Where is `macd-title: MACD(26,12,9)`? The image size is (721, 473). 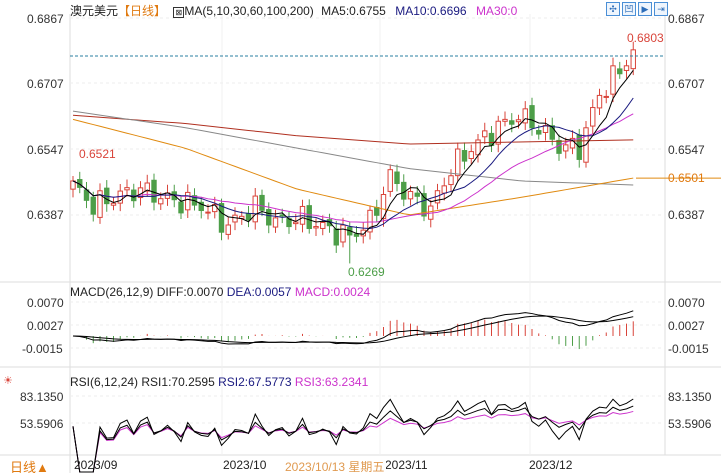 macd-title: MACD(26,12,9) is located at coordinates (112, 292).